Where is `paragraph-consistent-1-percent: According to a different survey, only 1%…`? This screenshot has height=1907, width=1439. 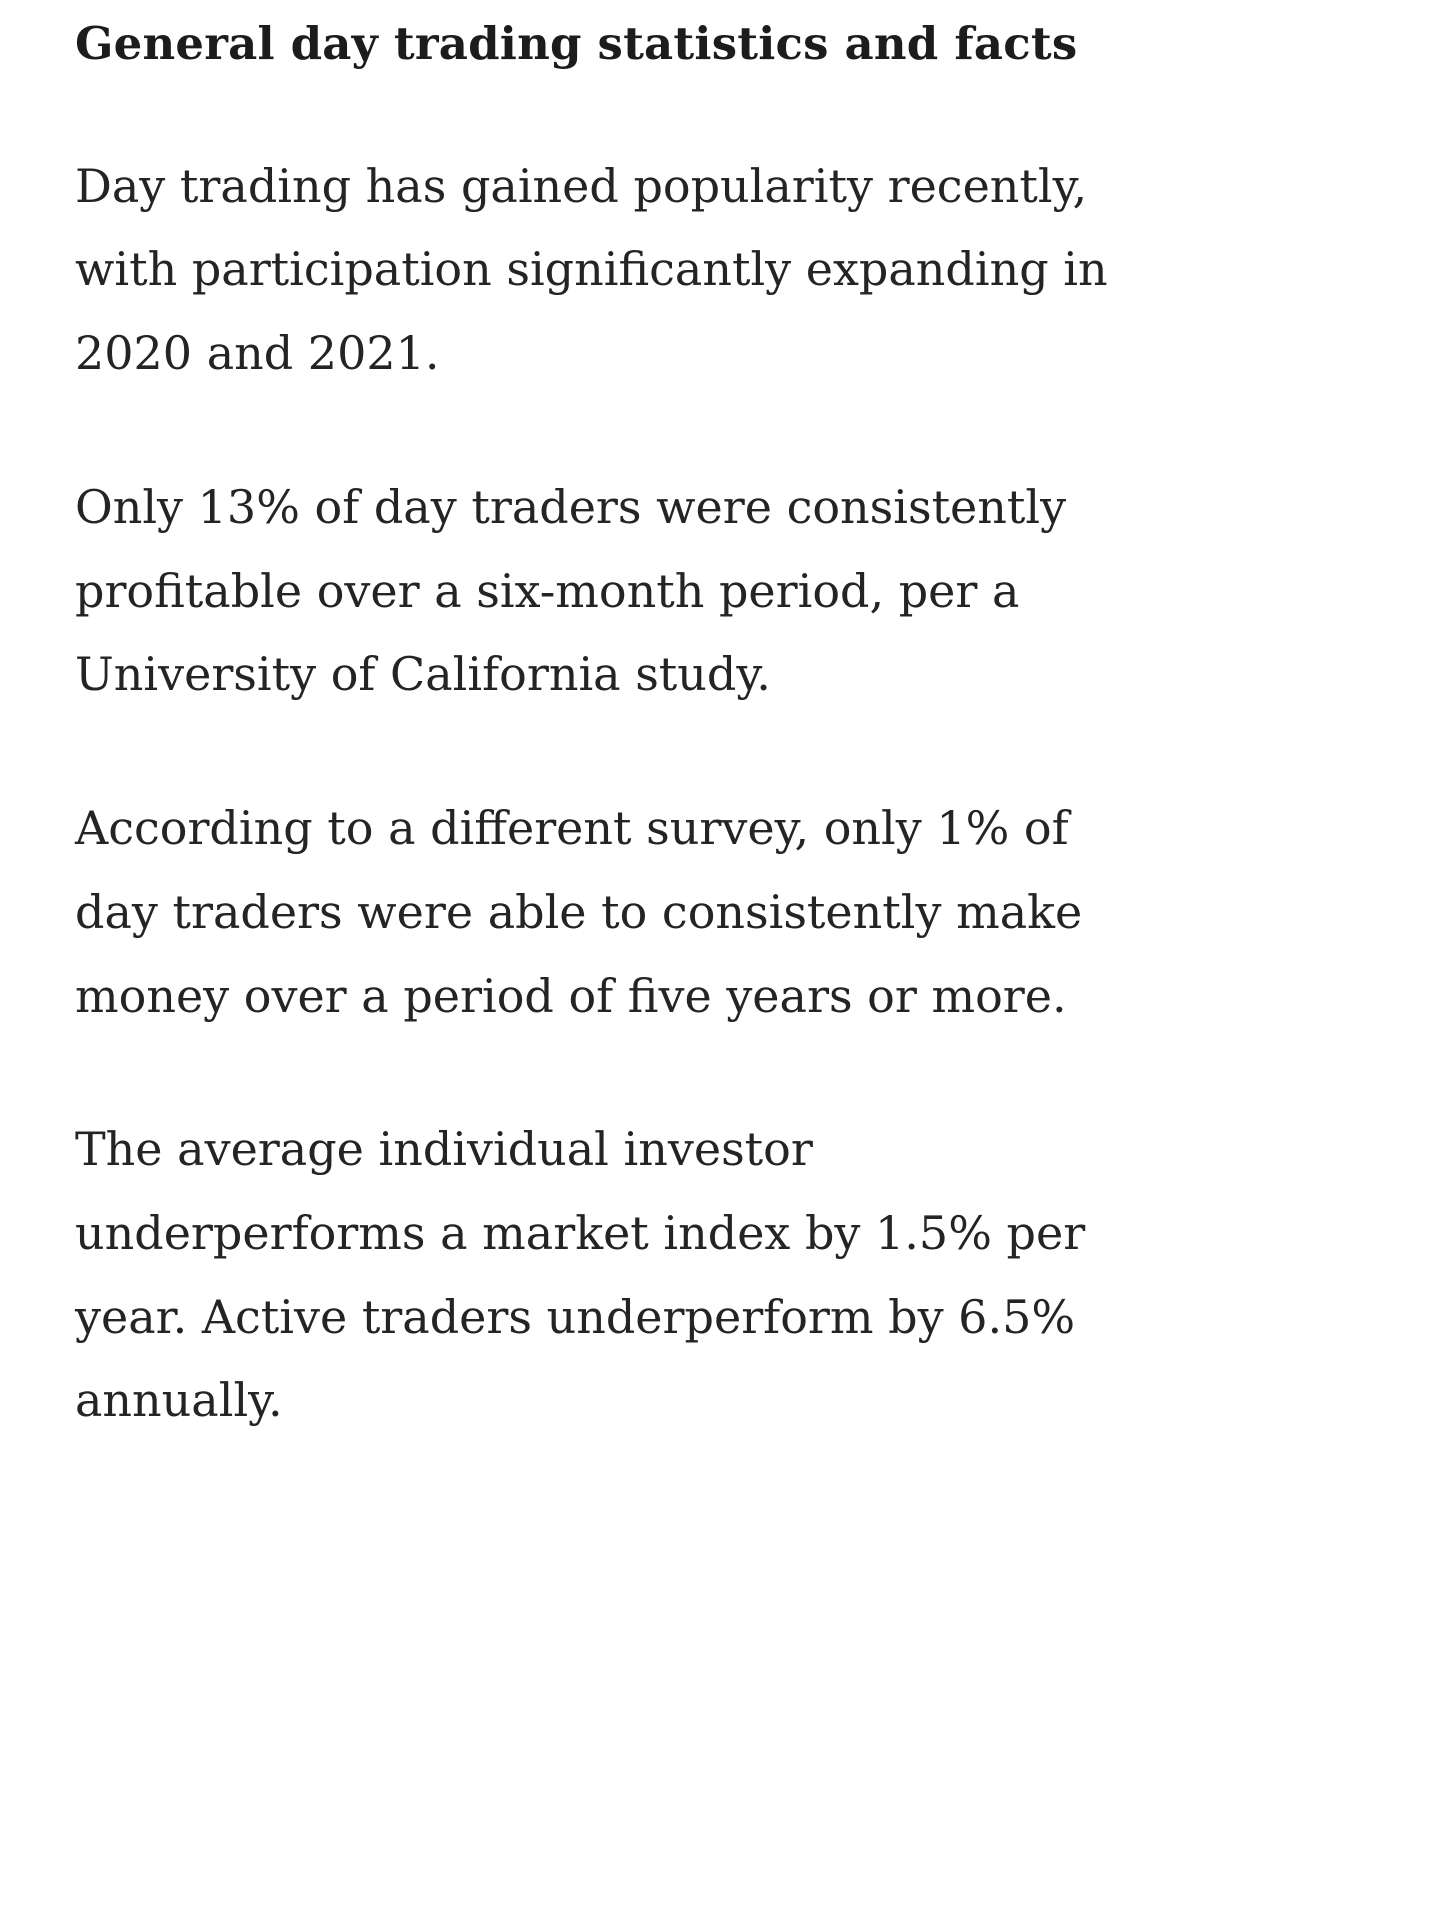 paragraph-consistent-1-percent: According to a different survey, only 1%… is located at coordinates (579, 912).